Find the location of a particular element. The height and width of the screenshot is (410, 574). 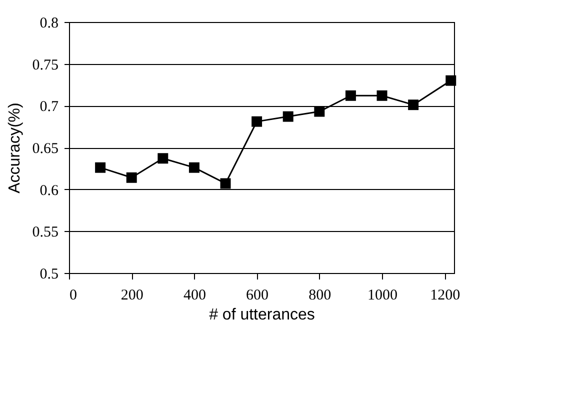

x-tick-label: 800 is located at coordinates (320, 296).